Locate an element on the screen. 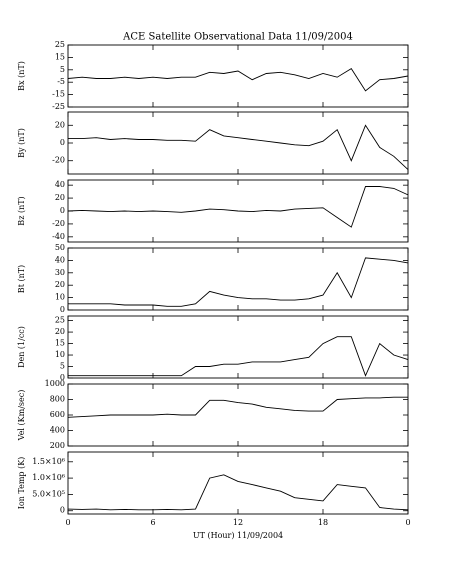 Image resolution: width=453 pixels, height=566 pixels. y-tick-label: 1.0×10⁶ is located at coordinates (48, 477).